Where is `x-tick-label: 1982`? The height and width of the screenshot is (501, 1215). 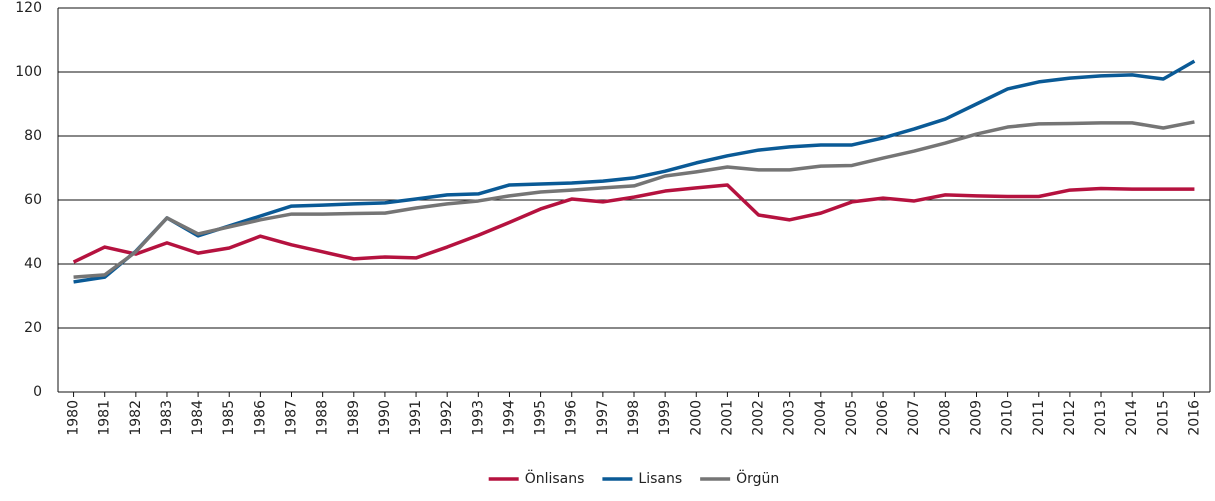
x-tick-label: 1982 is located at coordinates (136, 418).